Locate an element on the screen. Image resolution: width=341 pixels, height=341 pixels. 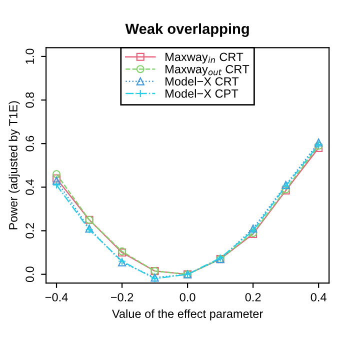
x-tick-label: 0.2 is located at coordinates (253, 297).